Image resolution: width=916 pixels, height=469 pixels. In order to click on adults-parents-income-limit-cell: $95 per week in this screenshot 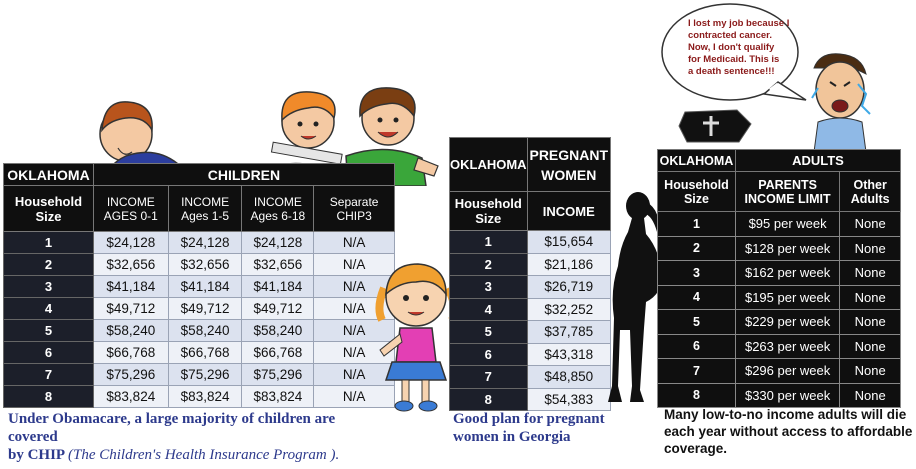, I will do `click(787, 224)`.